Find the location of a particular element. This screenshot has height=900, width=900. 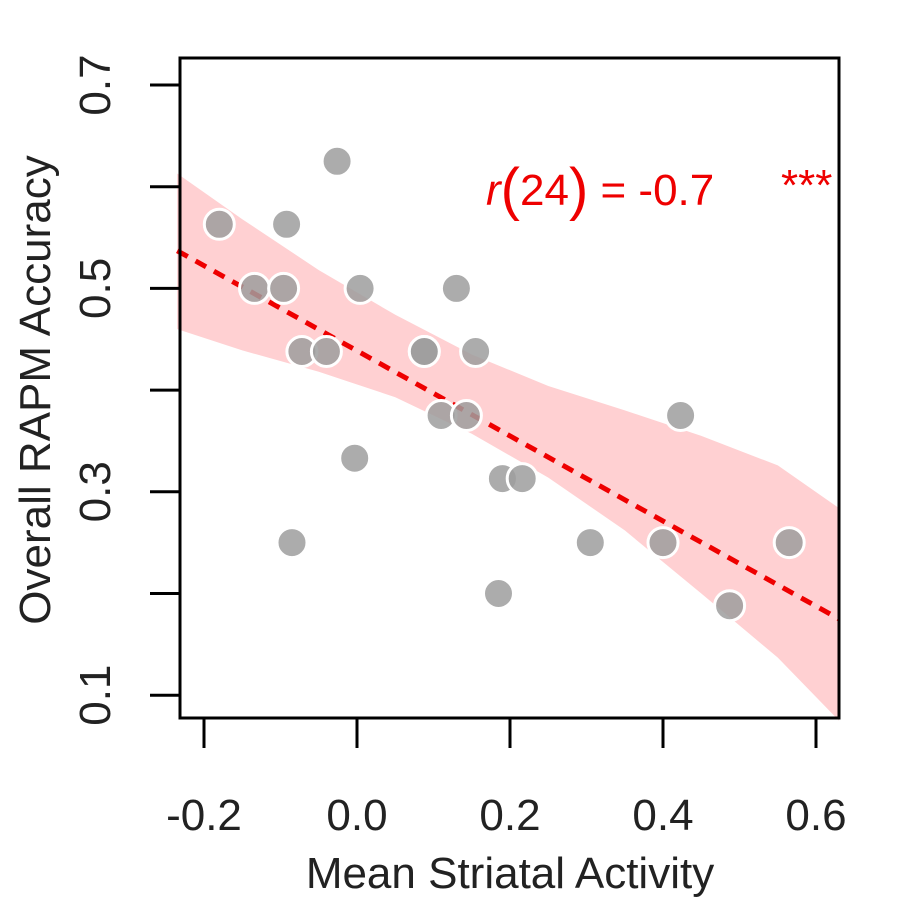

y-tick-label-4: 0.5 is located at coordinates (95, 288).